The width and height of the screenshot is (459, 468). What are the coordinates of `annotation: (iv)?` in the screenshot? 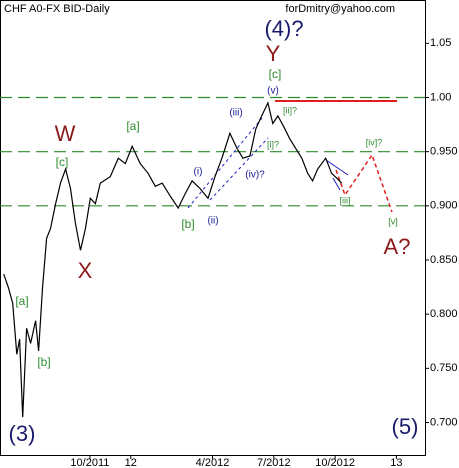 It's located at (255, 175).